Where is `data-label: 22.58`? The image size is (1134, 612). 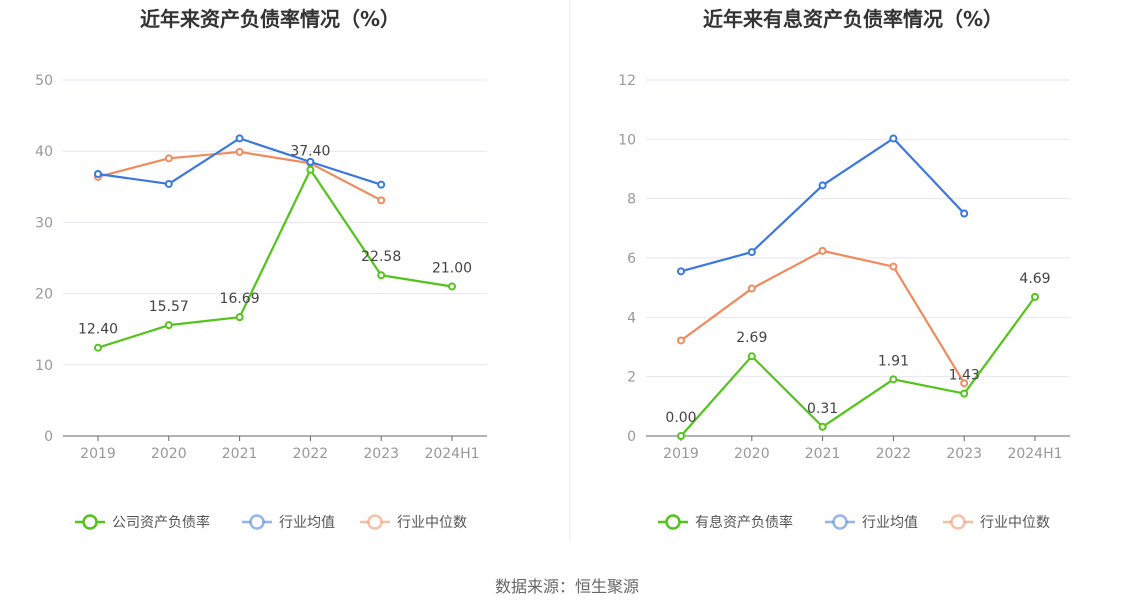 data-label: 22.58 is located at coordinates (381, 257).